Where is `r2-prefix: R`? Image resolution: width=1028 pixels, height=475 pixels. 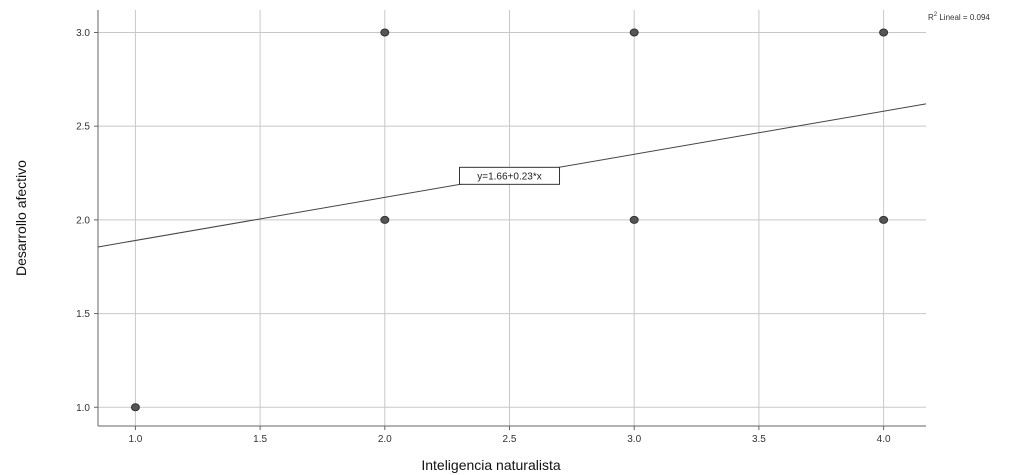 r2-prefix: R is located at coordinates (931, 17).